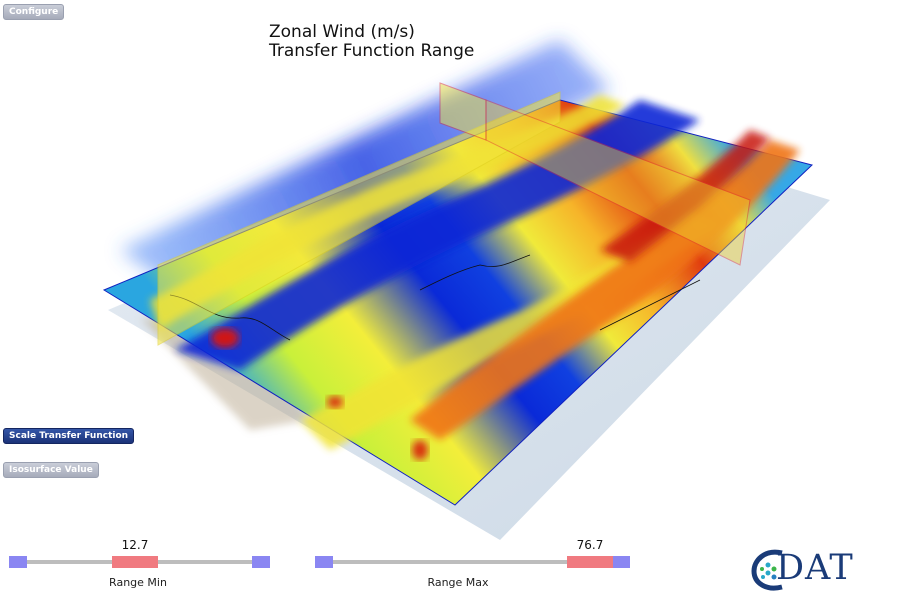 This screenshot has height=600, width=900. I want to click on range-max-handle, so click(590, 562).